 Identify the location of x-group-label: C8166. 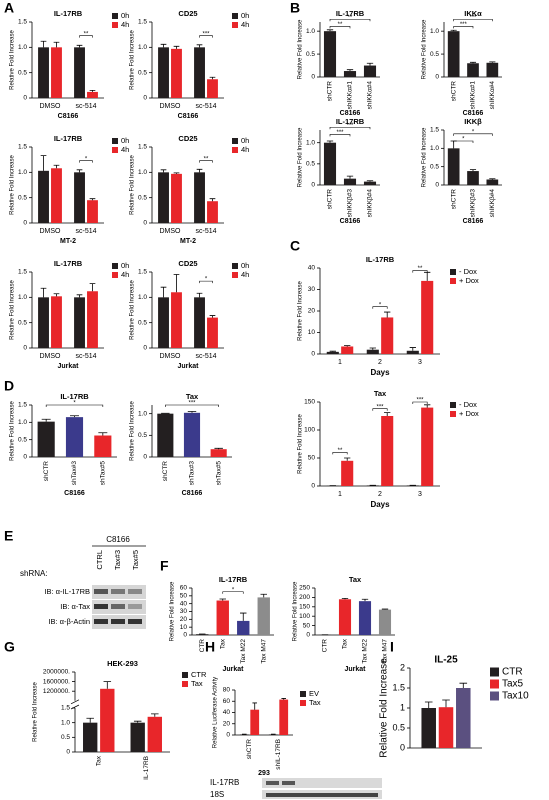
(192, 493).